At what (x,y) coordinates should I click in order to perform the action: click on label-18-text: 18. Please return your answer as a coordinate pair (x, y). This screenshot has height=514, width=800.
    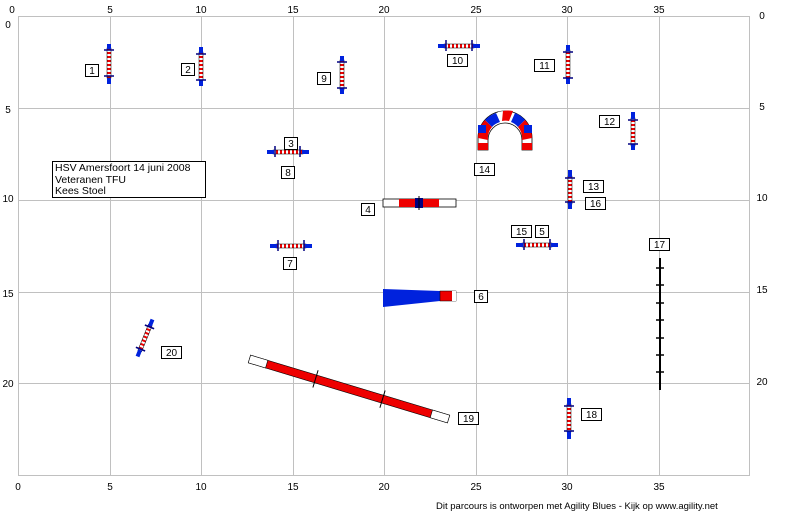
    Looking at the image, I should click on (592, 415).